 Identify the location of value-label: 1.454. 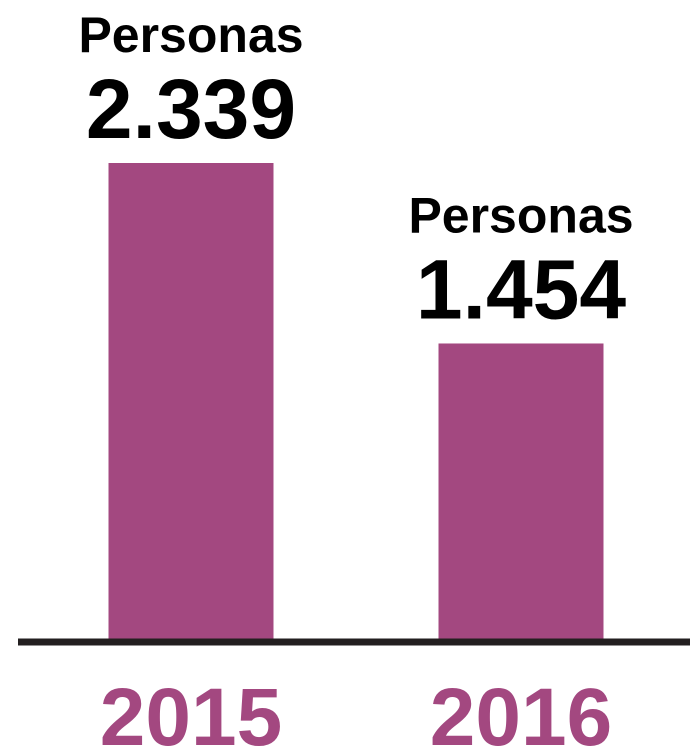
(521, 289).